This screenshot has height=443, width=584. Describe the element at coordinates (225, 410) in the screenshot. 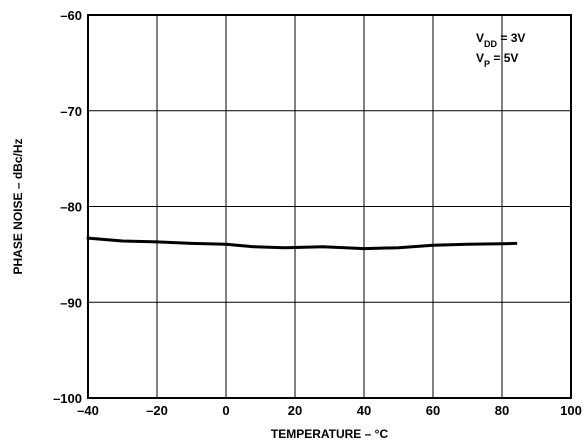

I see `x-tick-label: 0` at that location.